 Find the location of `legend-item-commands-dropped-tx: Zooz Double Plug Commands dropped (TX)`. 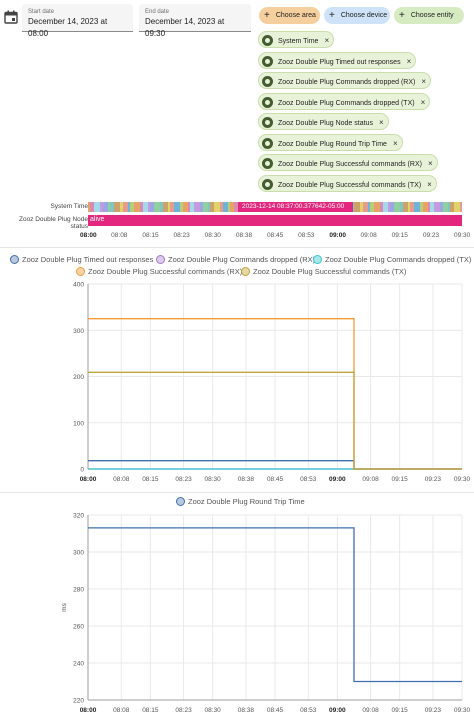

legend-item-commands-dropped-tx: Zooz Double Plug Commands dropped (TX) is located at coordinates (392, 259).